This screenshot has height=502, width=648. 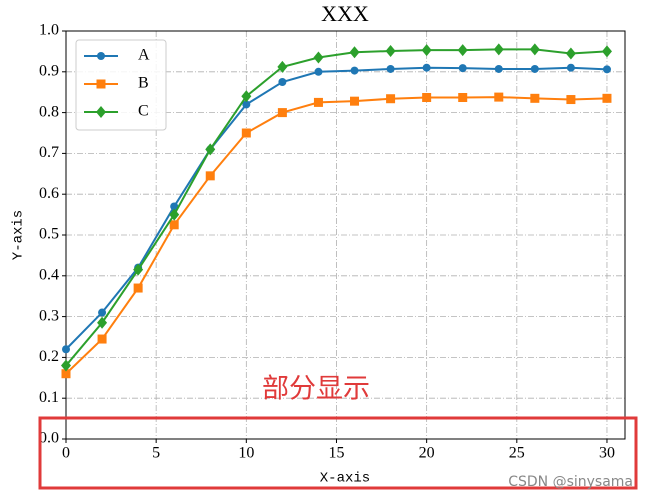 I want to click on x-tick-label: 0, so click(x=66, y=453).